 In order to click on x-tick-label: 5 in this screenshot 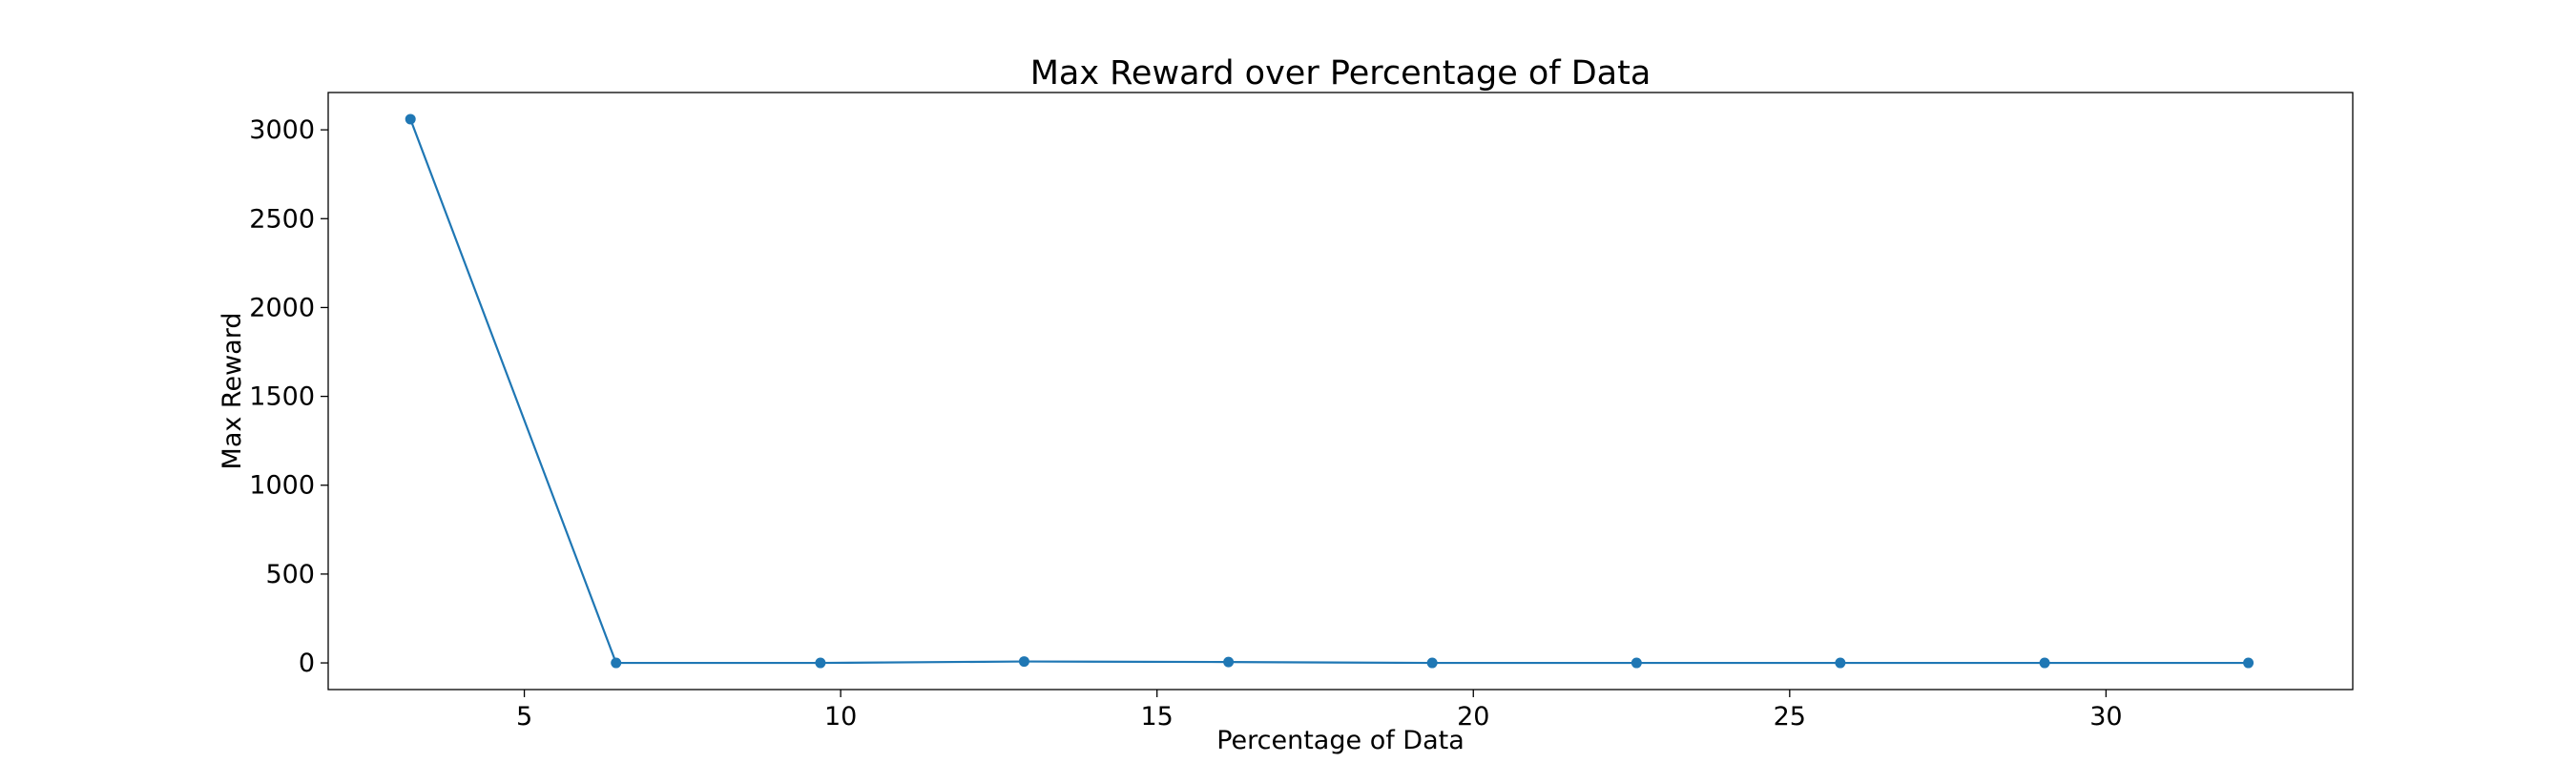, I will do `click(524, 717)`.